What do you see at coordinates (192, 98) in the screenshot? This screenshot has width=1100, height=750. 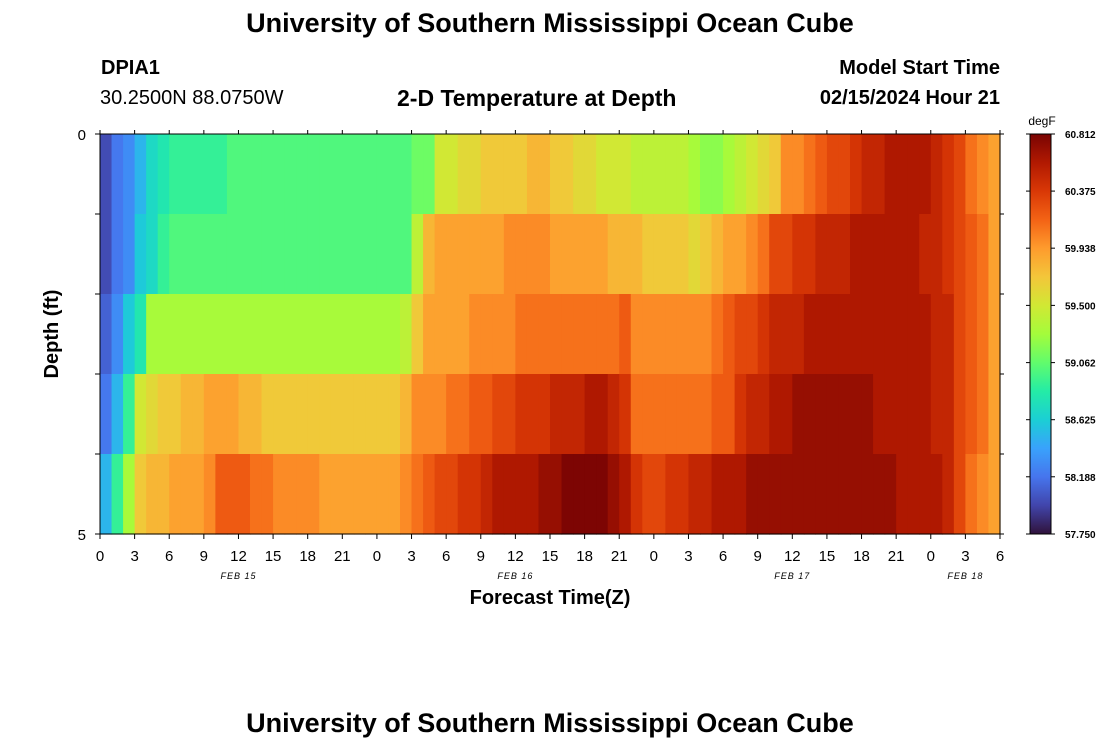 I see `station-coordinates: 30.2500N 88.0750W` at bounding box center [192, 98].